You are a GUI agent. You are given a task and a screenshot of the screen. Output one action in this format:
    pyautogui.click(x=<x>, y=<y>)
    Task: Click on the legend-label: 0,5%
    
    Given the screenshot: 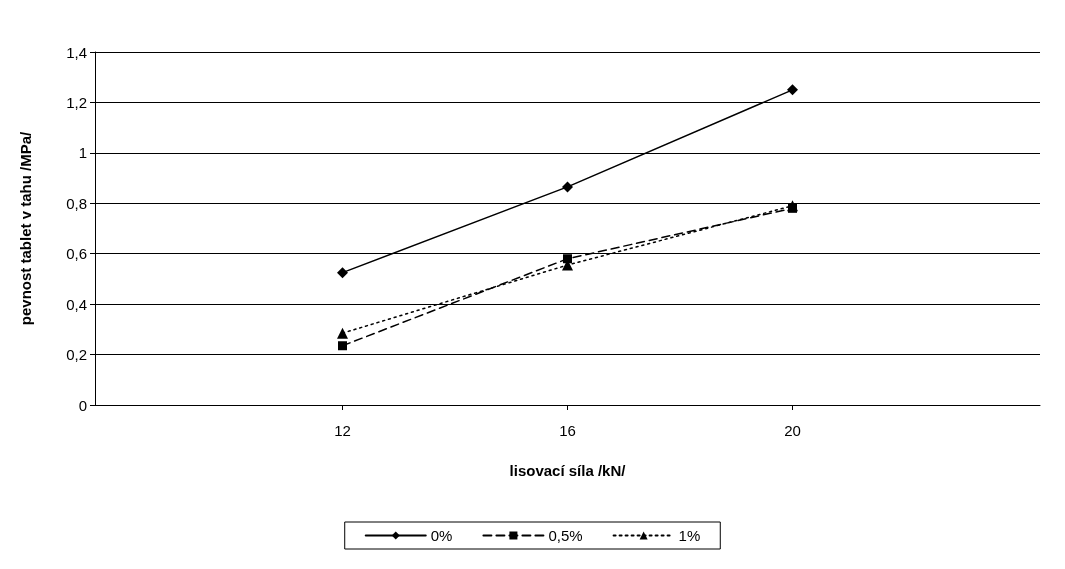 What is the action you would take?
    pyautogui.click(x=565, y=535)
    